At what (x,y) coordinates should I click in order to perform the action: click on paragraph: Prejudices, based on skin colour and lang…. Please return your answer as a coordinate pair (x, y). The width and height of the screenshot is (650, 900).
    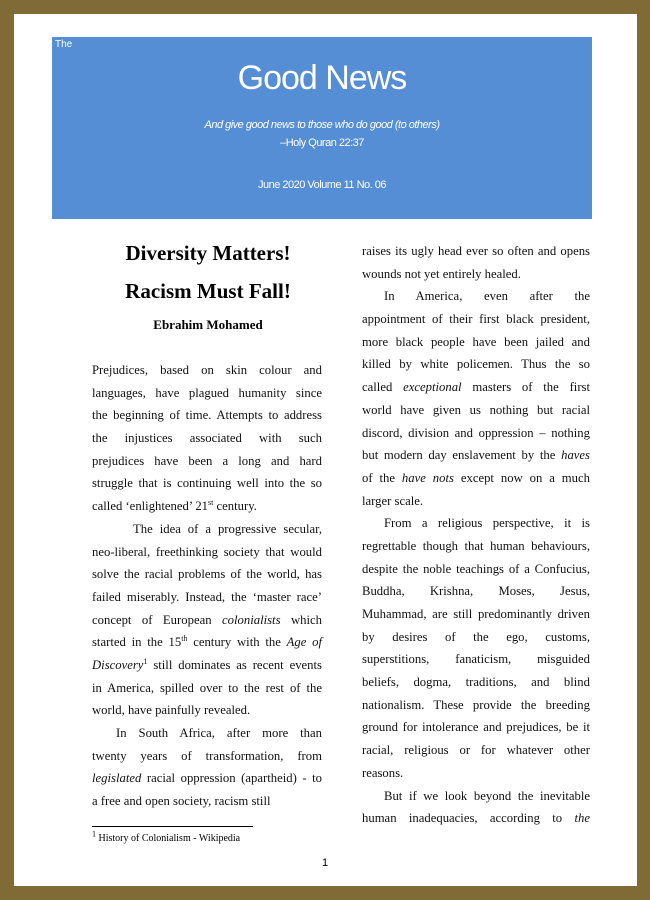
    Looking at the image, I should click on (207, 438).